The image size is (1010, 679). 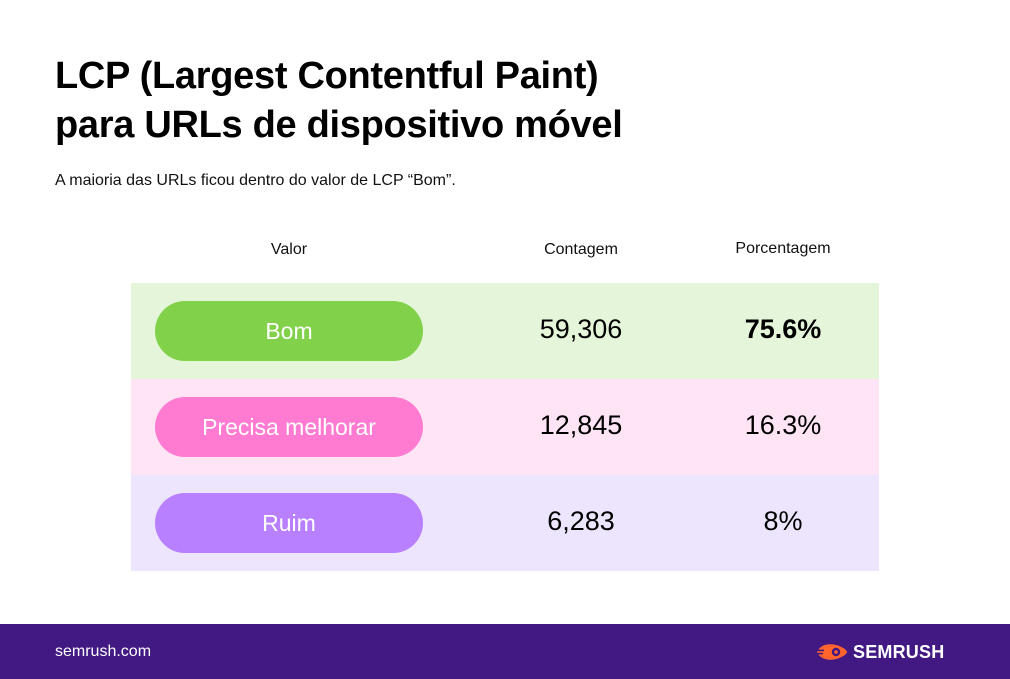 What do you see at coordinates (581, 249) in the screenshot?
I see `column-header-contagem: Contagem` at bounding box center [581, 249].